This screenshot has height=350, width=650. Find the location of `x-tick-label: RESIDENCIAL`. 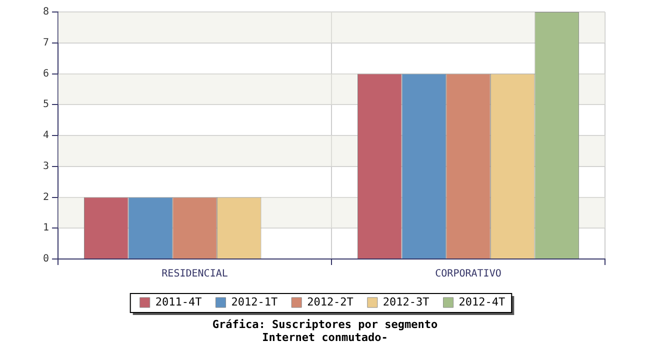

x-tick-label: RESIDENCIAL is located at coordinates (195, 274).